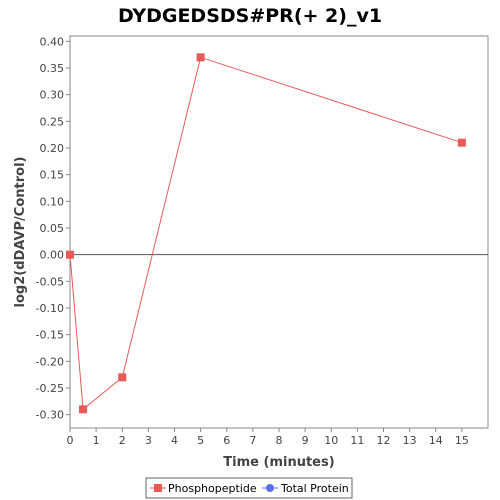 The width and height of the screenshot is (500, 500). Describe the element at coordinates (384, 440) in the screenshot. I see `x-tick-label: 12` at that location.